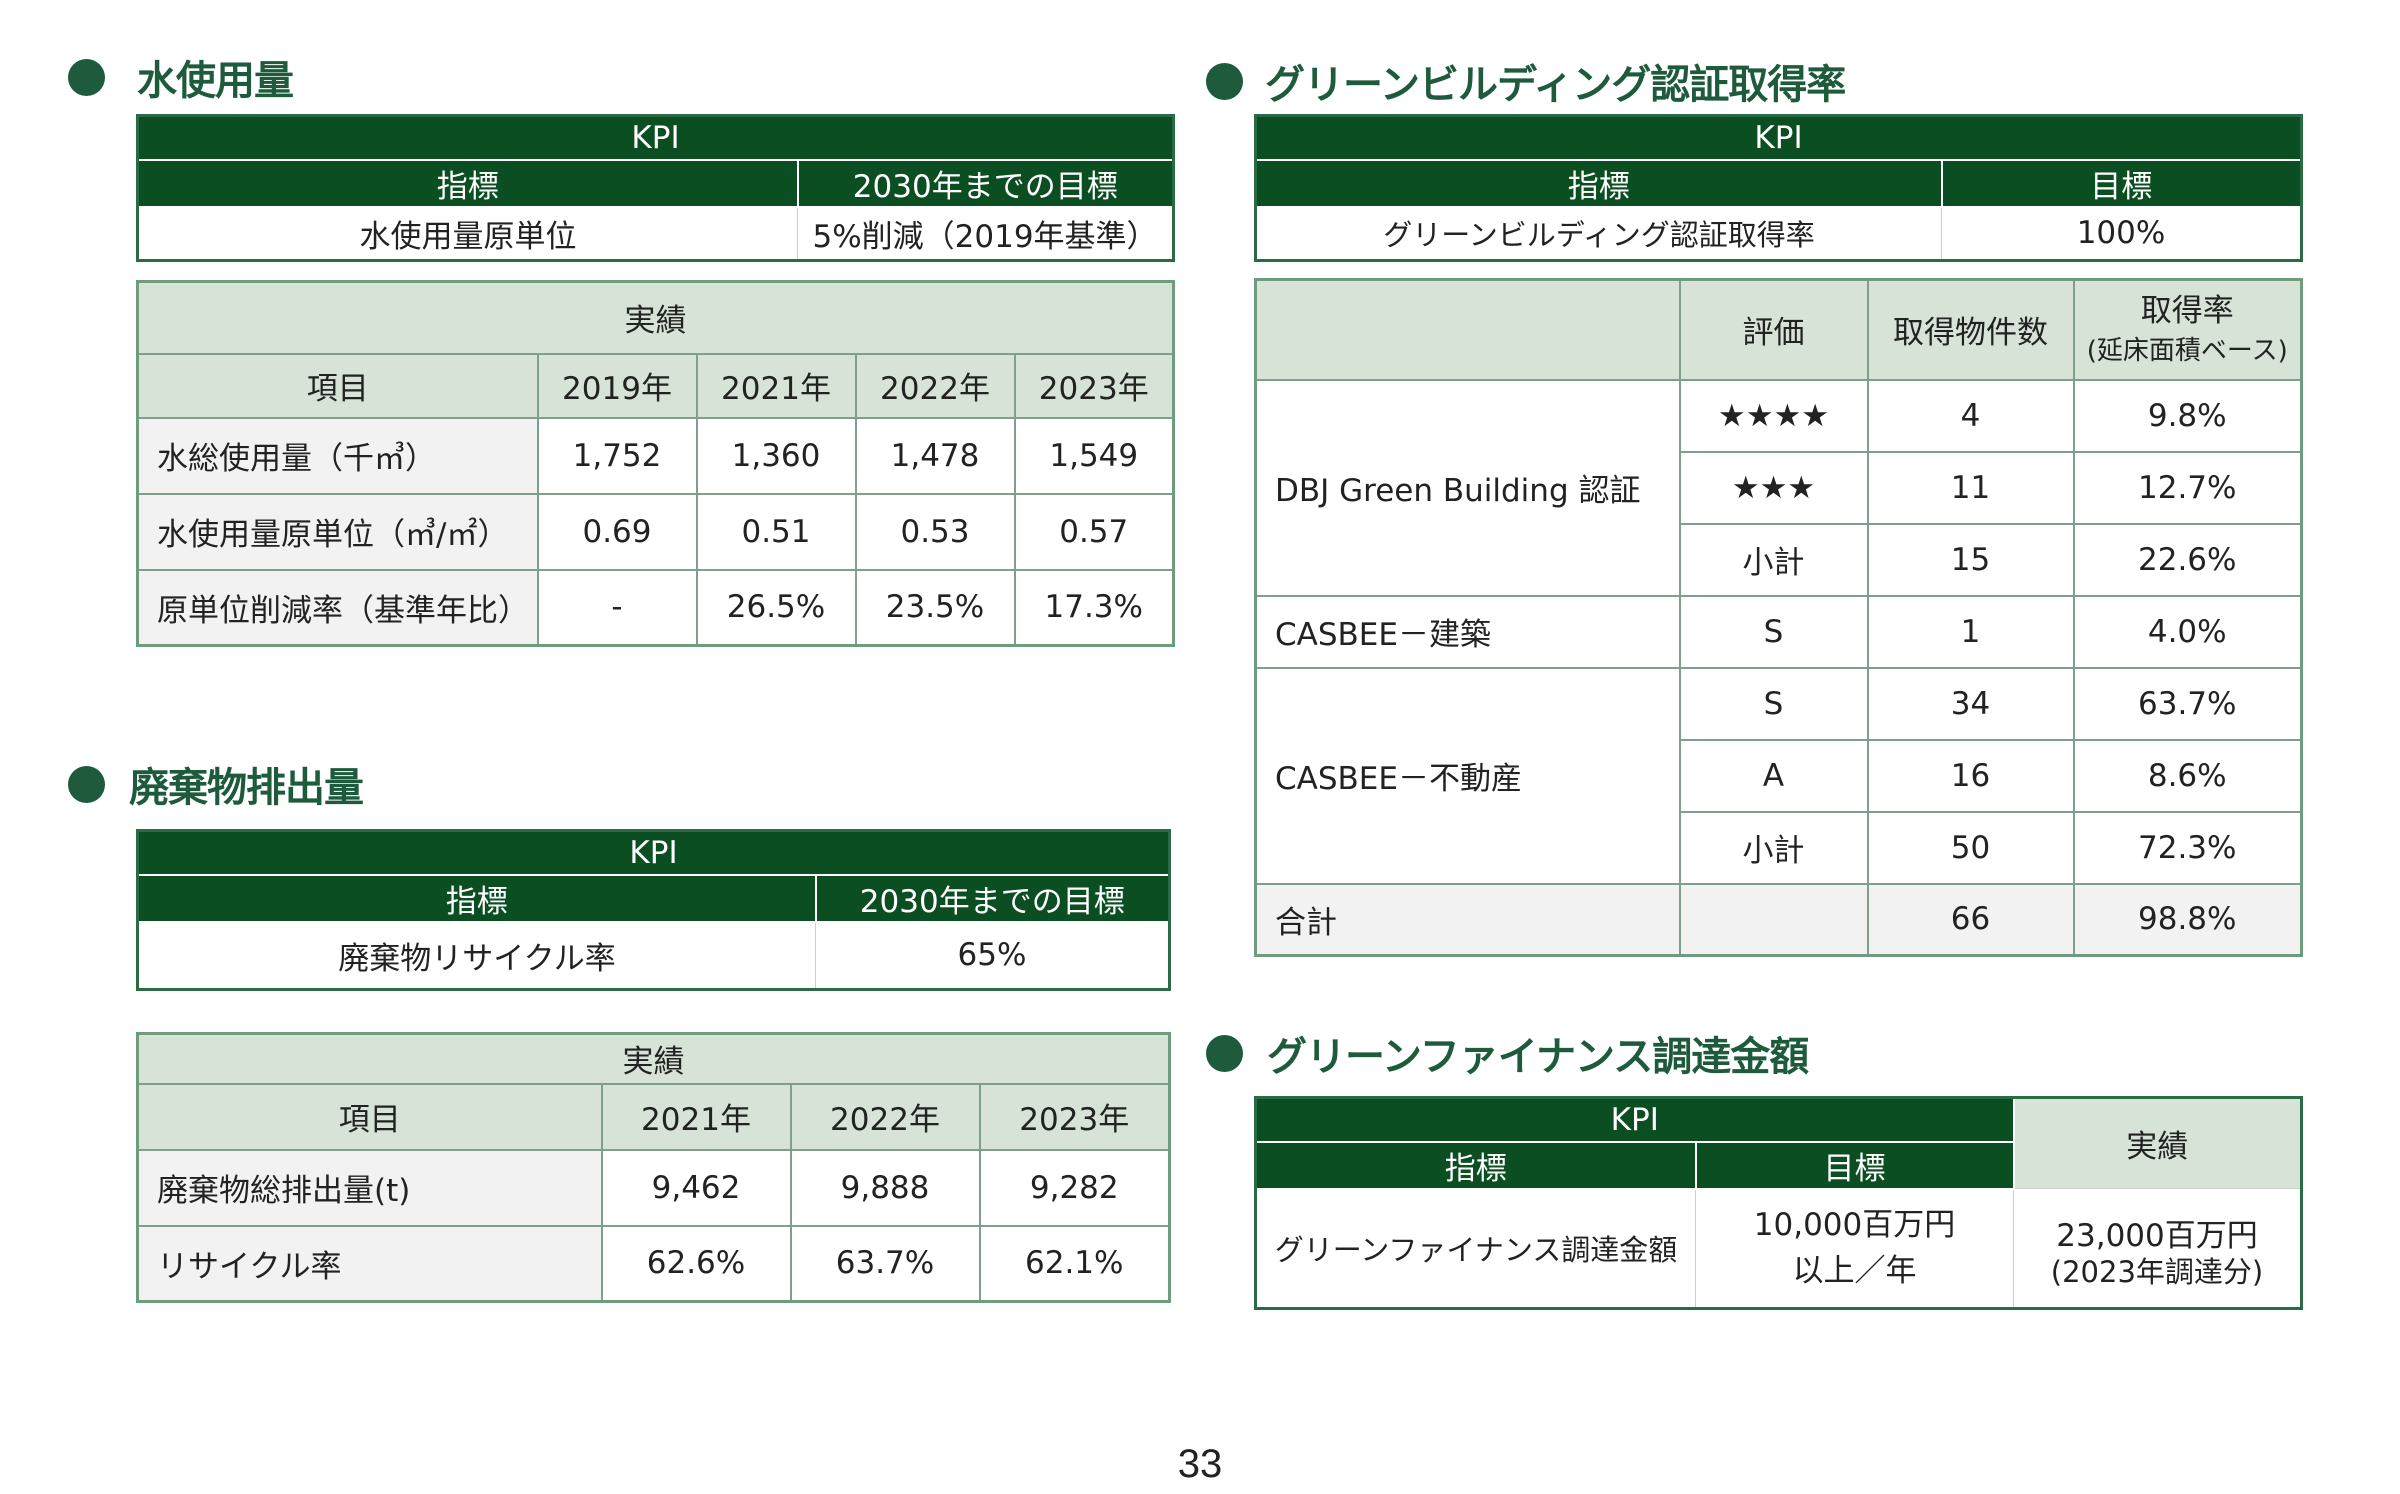 The height and width of the screenshot is (1494, 2400). I want to click on rate-value: 4.0%, so click(2187, 631).